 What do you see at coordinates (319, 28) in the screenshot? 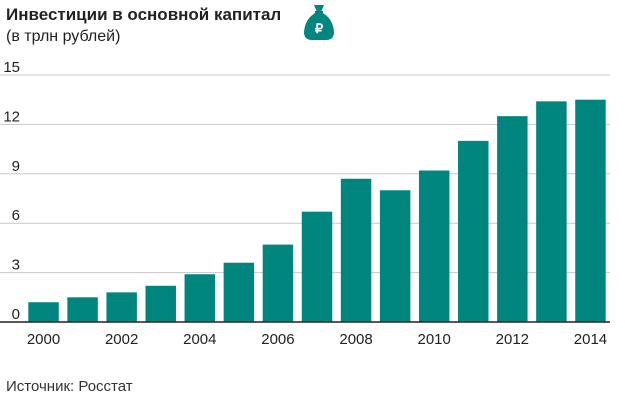
I see `ruble-symbol: ₽` at bounding box center [319, 28].